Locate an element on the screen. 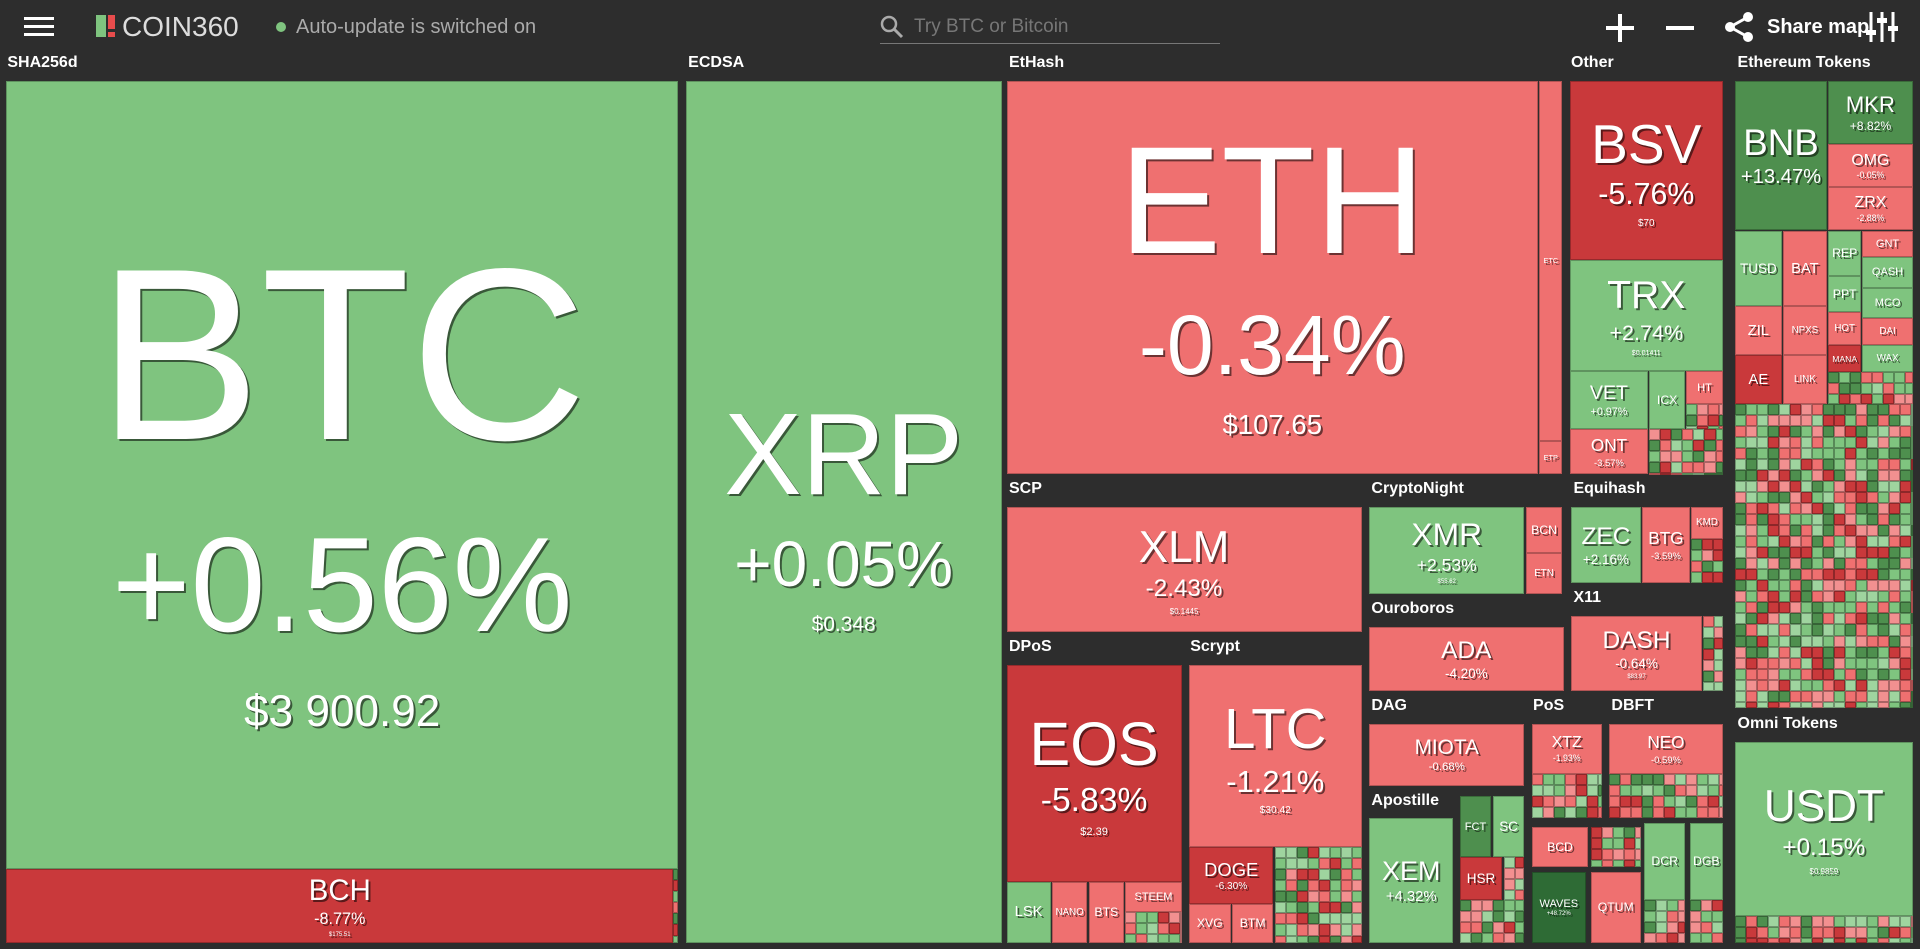 This screenshot has height=949, width=1920. coin-tile: WAX is located at coordinates (1887, 359).